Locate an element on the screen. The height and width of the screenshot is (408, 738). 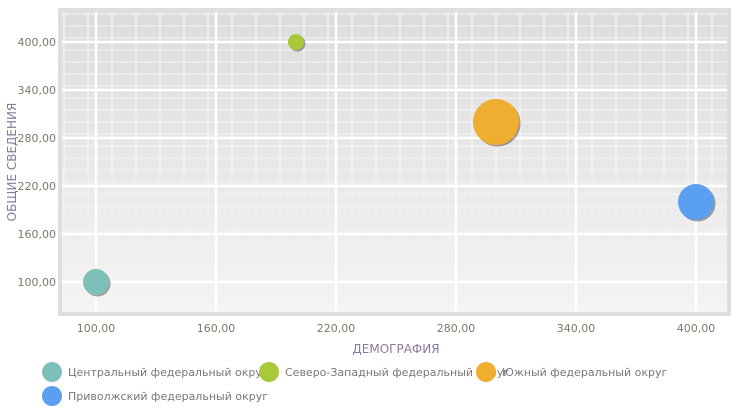
legend-item: Приволжский федеральный округ is located at coordinates (155, 396).